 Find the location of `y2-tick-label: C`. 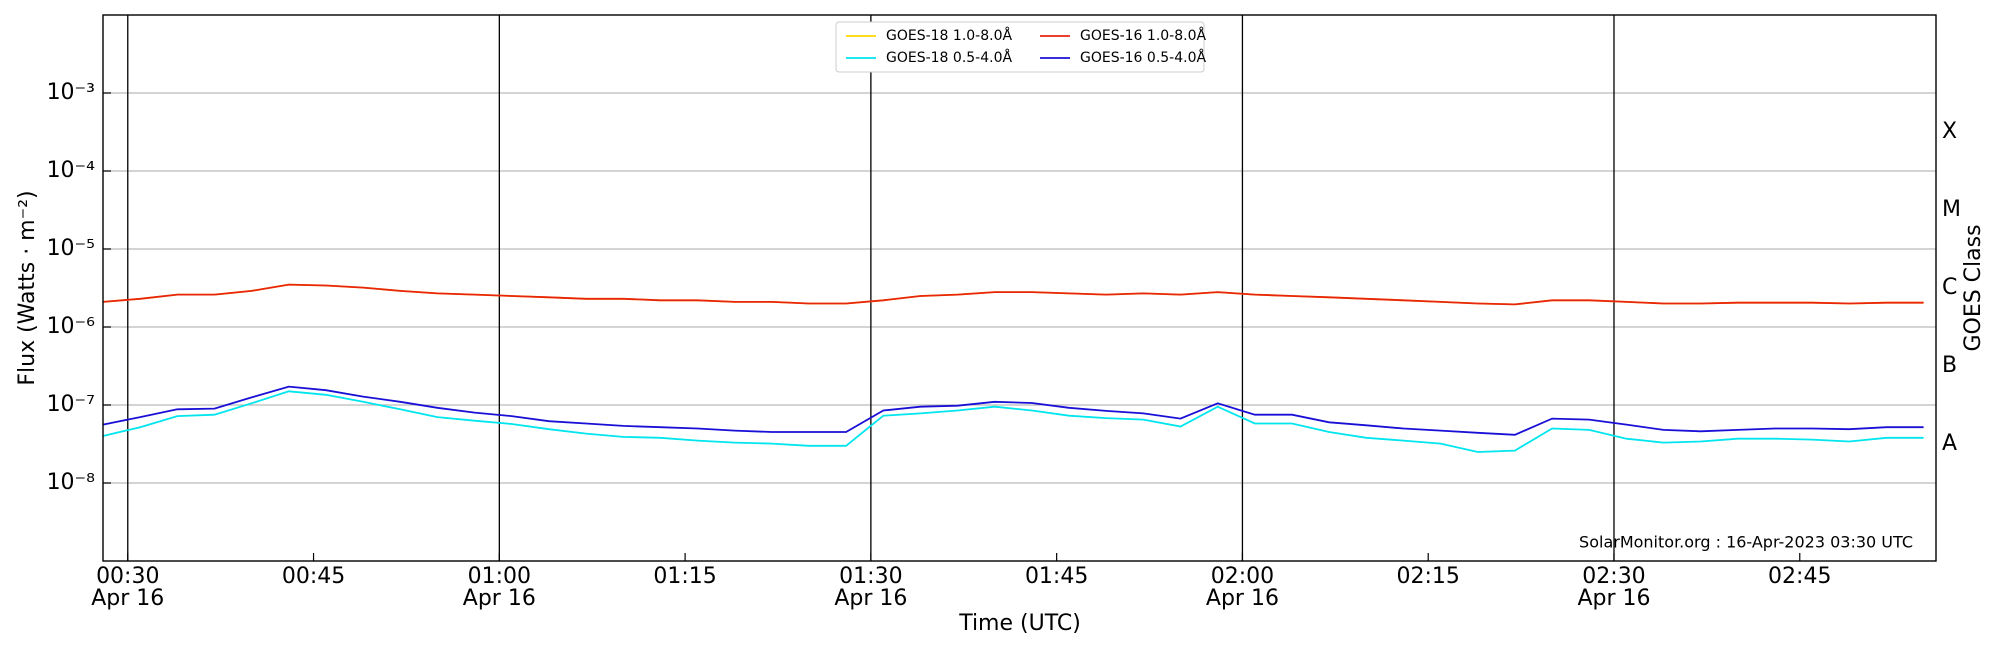

y2-tick-label: C is located at coordinates (1949, 287).